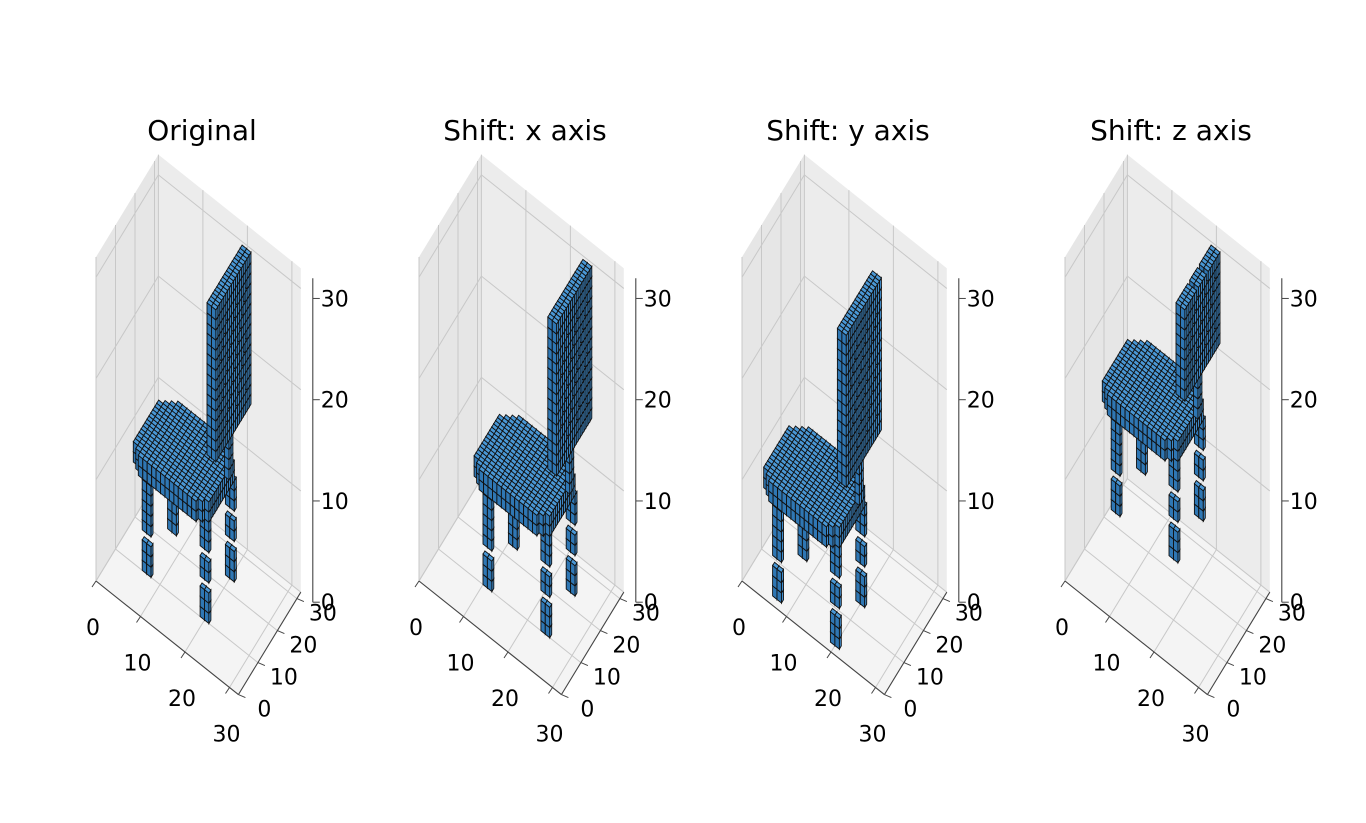 The image size is (1366, 823). Describe the element at coordinates (202, 130) in the screenshot. I see `subplot-title: Original` at that location.